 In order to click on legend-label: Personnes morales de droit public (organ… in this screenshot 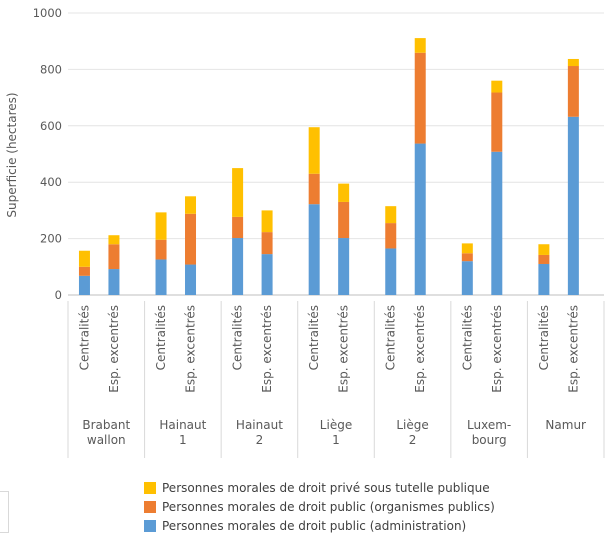, I will do `click(328, 506)`.